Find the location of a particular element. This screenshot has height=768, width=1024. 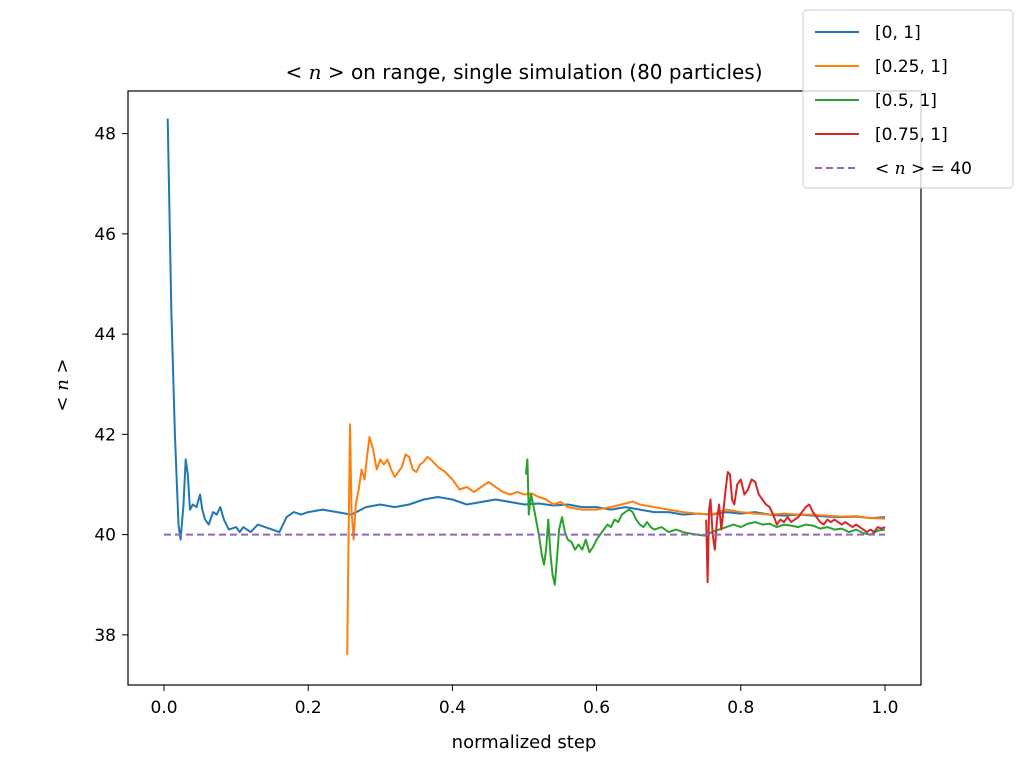

legend-label: [0.5, 1] is located at coordinates (906, 101).